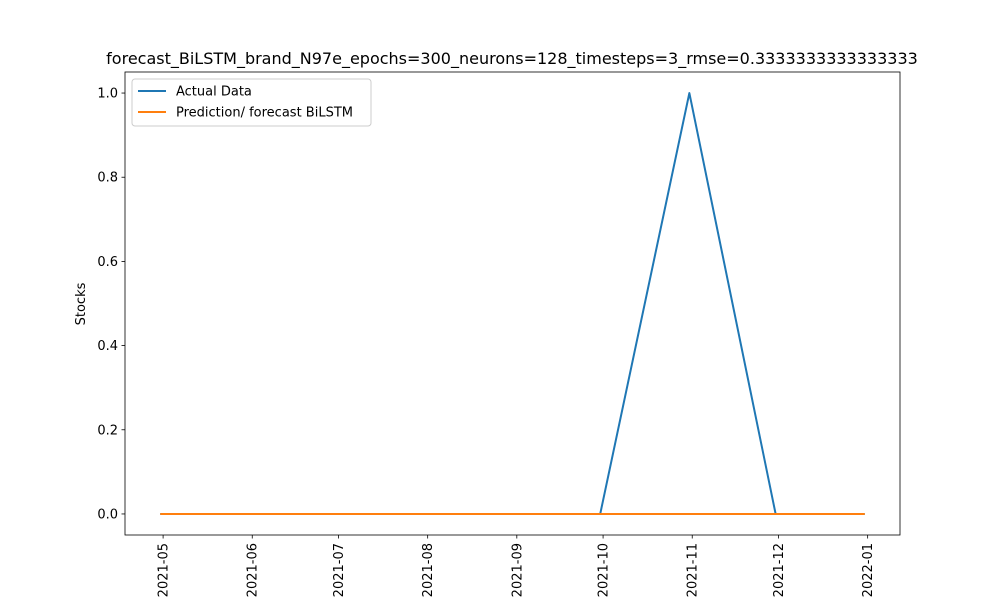 This screenshot has height=604, width=1000. Describe the element at coordinates (107, 346) in the screenshot. I see `y-tick-label: 0.4` at that location.